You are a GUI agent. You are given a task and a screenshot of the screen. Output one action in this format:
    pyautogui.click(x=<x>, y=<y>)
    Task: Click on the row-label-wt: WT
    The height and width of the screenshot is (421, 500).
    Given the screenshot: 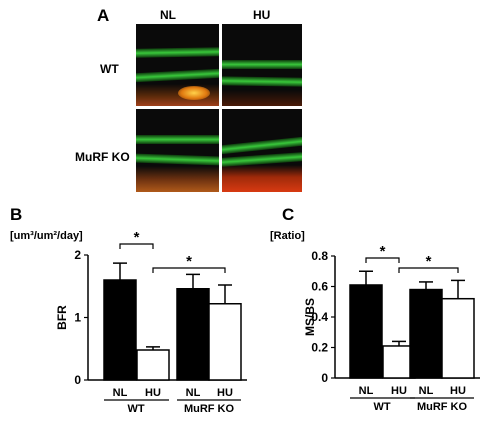 What is the action you would take?
    pyautogui.click(x=109, y=69)
    